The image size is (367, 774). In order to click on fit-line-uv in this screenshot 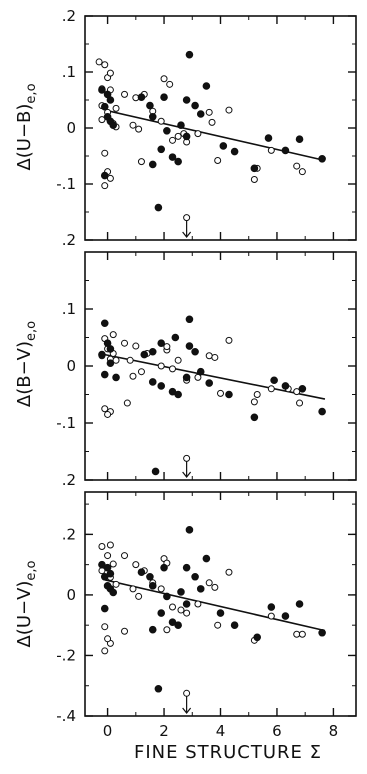, I will do `click(215, 605)`.